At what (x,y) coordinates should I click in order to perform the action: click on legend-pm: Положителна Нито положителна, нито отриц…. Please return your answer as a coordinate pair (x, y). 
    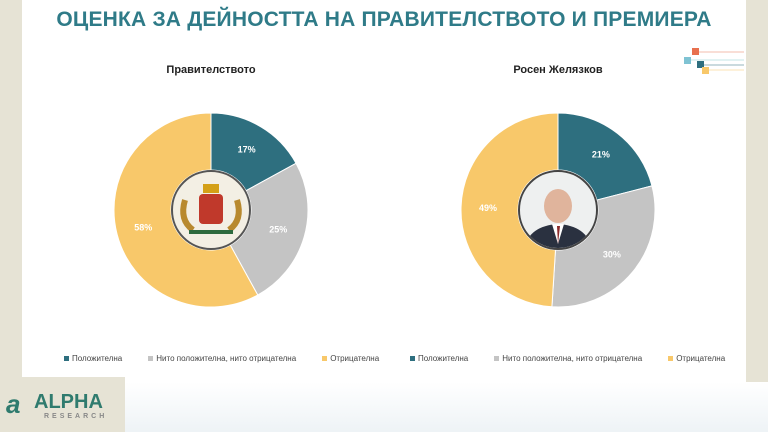
    Looking at the image, I should click on (567, 358).